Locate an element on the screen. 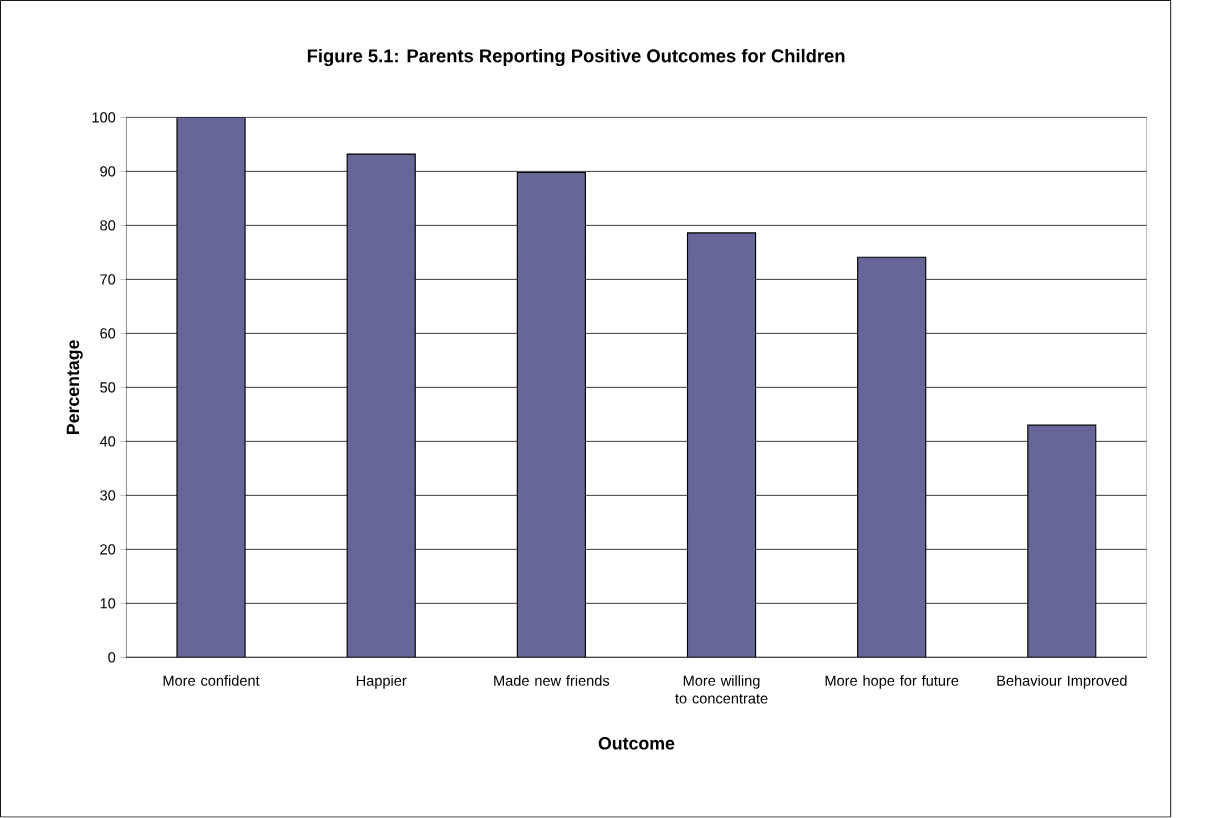 The image size is (1231, 818). x-tick-label: Happier is located at coordinates (381, 682).